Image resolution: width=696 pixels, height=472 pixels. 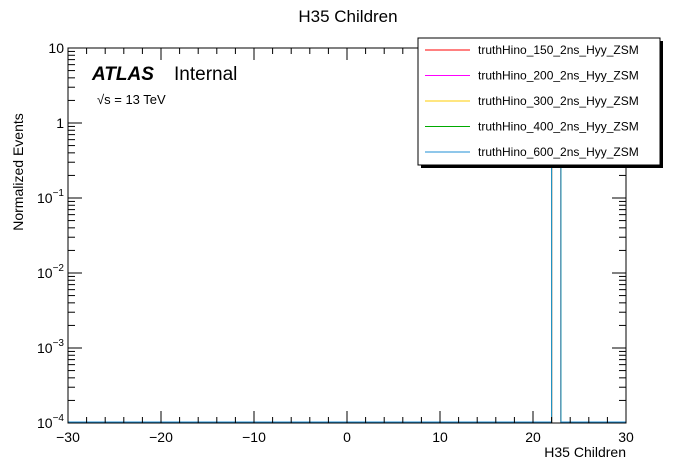 I want to click on legend-label: truthHino_300_2ns_Hyy_ZSM, so click(x=558, y=101).